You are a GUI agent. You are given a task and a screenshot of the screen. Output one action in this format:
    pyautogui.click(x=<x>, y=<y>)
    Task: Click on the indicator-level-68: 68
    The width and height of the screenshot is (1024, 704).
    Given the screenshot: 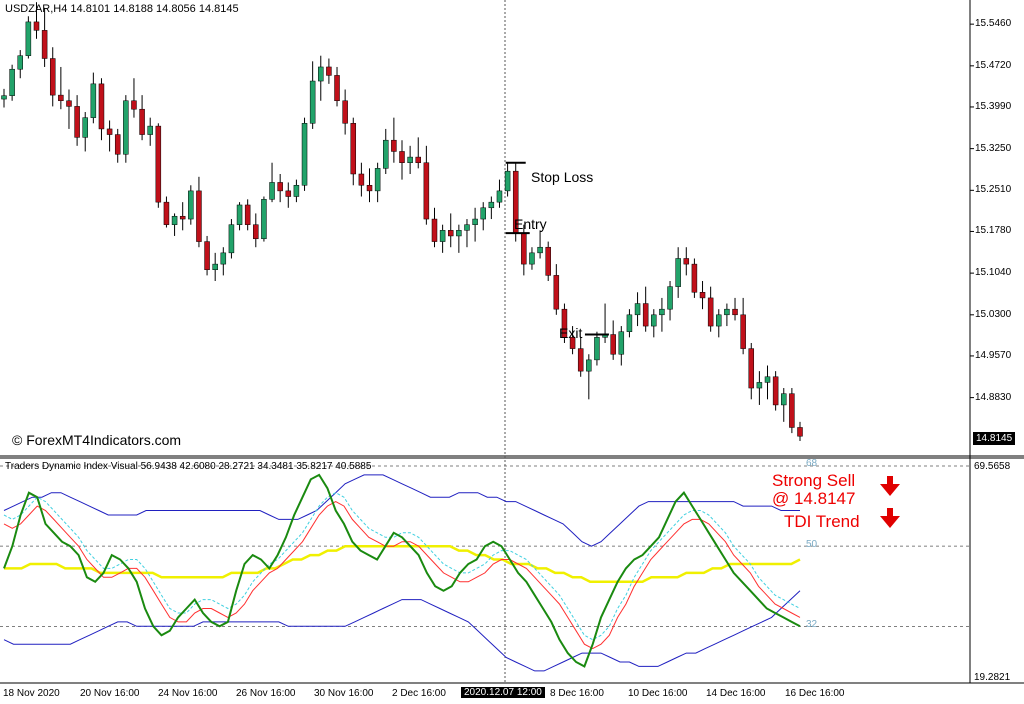 What is the action you would take?
    pyautogui.click(x=812, y=463)
    